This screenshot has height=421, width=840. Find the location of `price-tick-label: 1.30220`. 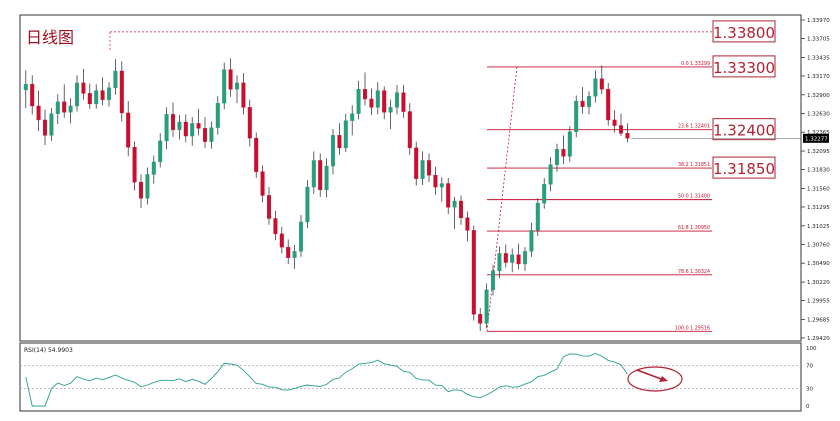

price-tick-label: 1.30220 is located at coordinates (818, 283).